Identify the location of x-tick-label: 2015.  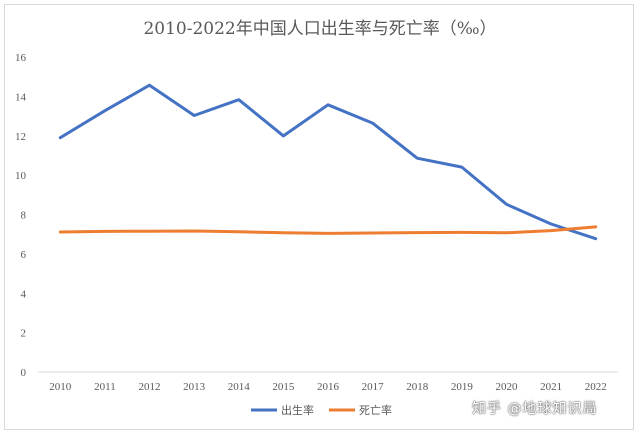
(283, 387).